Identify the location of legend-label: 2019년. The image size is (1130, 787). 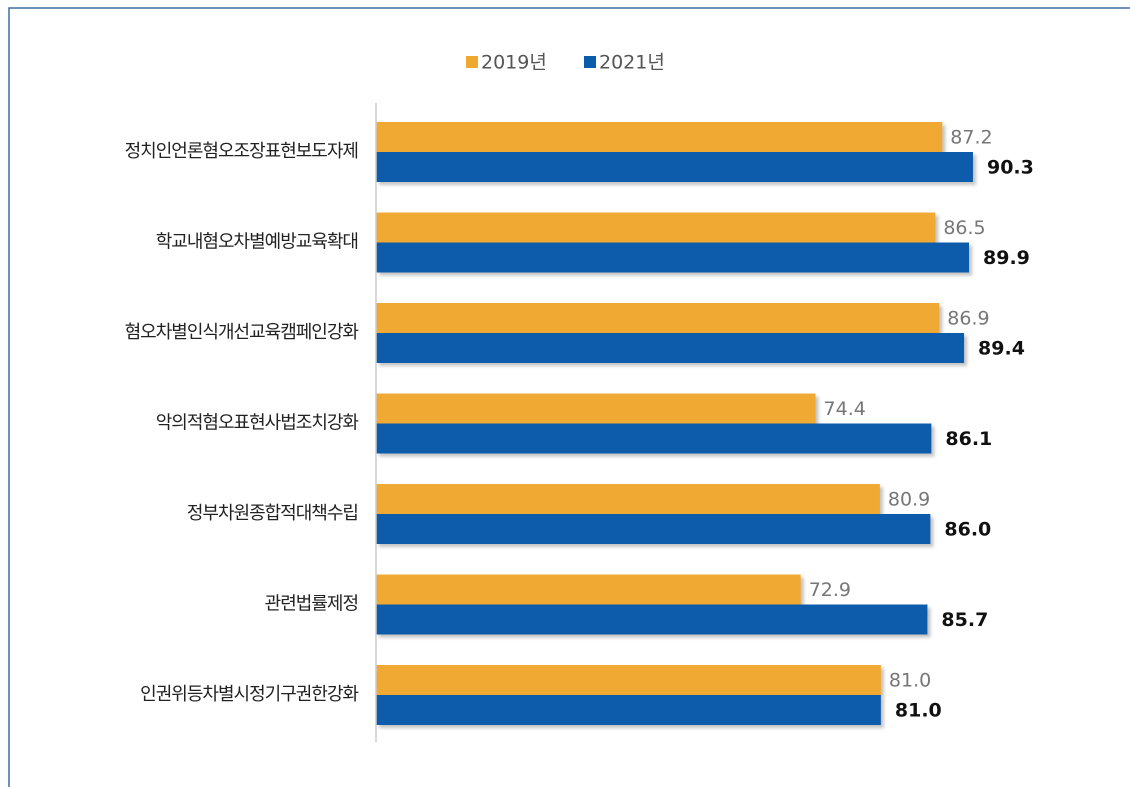
(514, 63).